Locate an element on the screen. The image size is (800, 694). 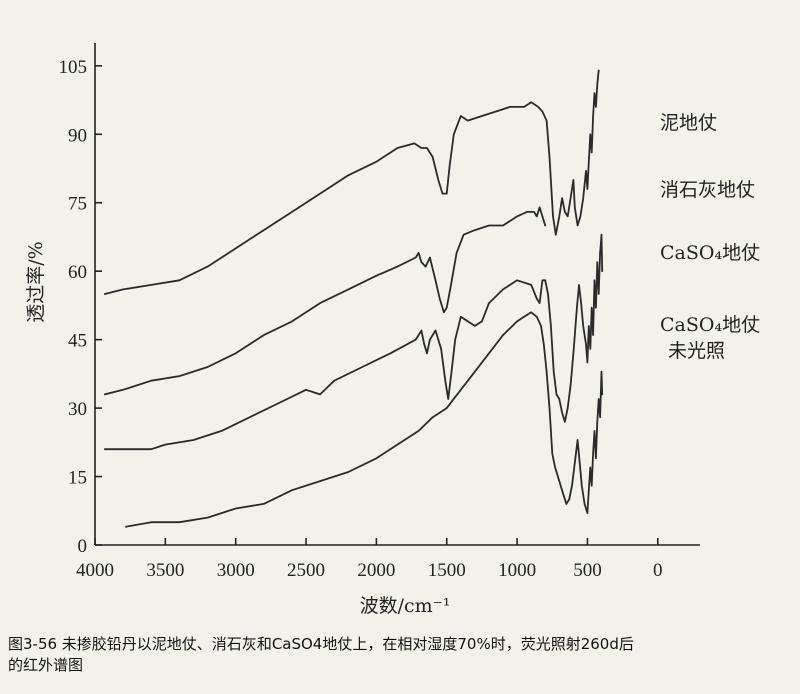
y-ticks: 0 15 30 45 60 75 90 105 is located at coordinates (80, 307).